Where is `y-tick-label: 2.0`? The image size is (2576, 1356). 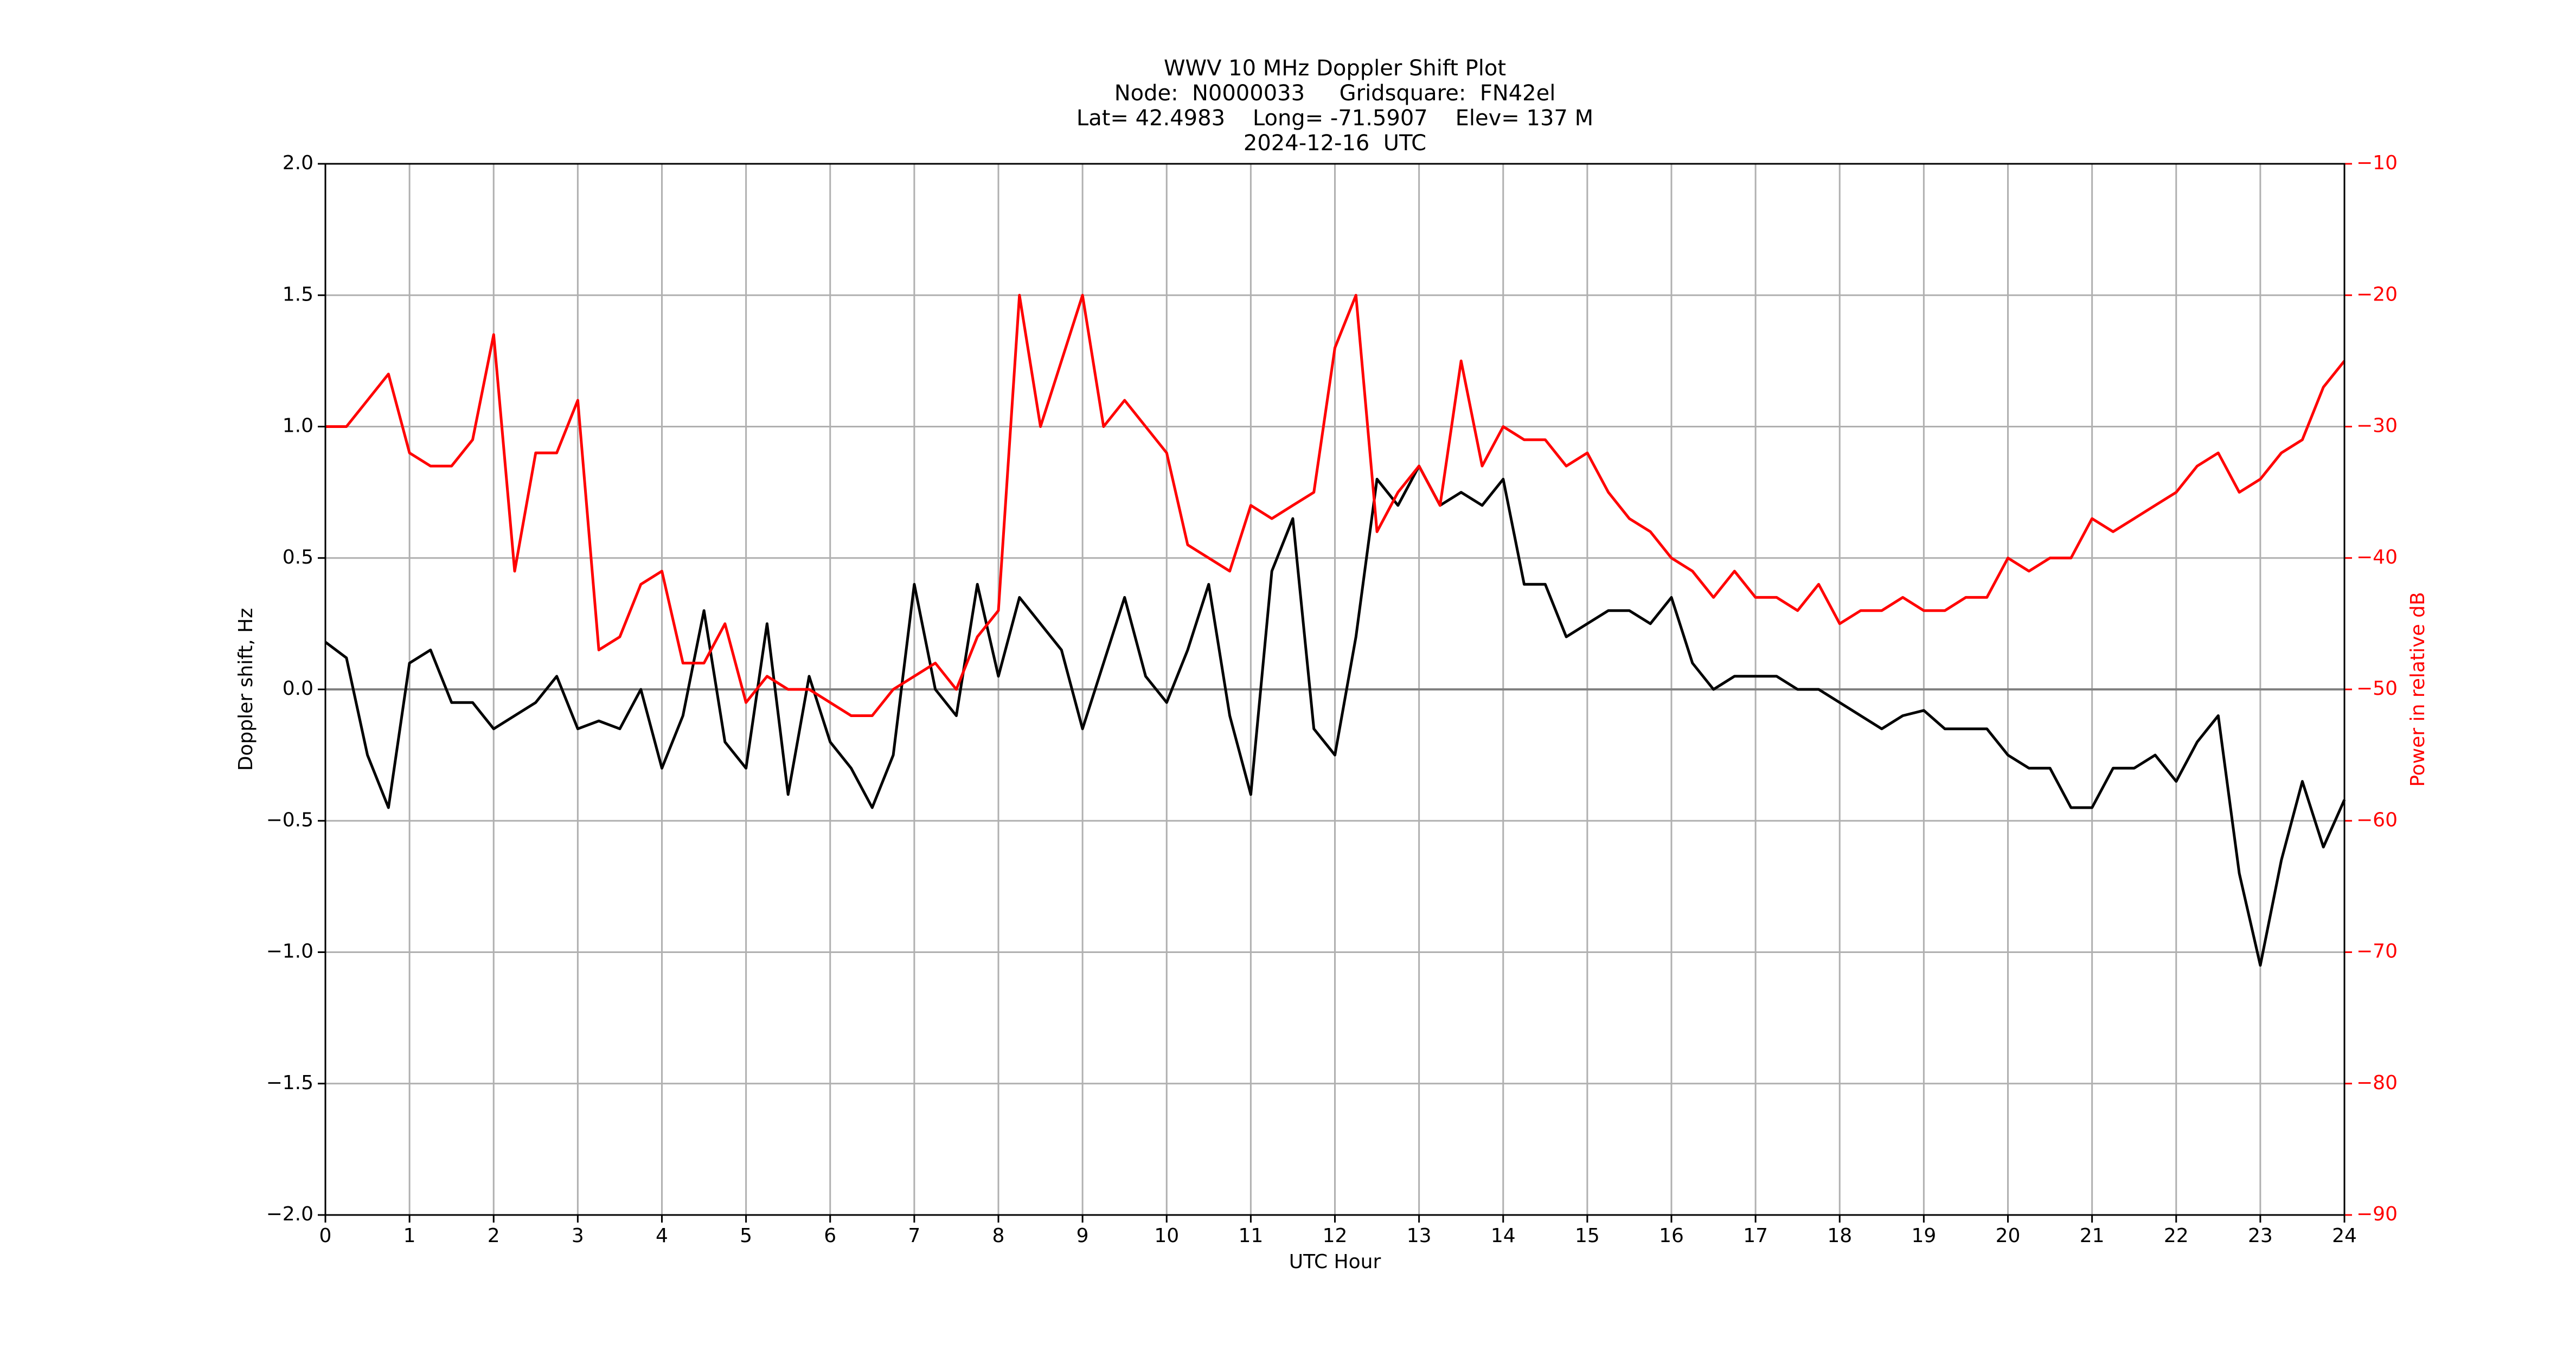
y-tick-label: 2.0 is located at coordinates (298, 163).